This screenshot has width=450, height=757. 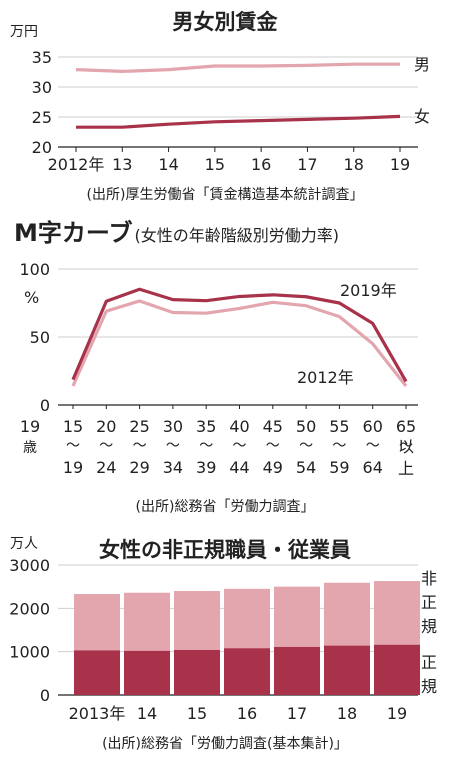 I want to click on m-curve-x-tick-top: 15, so click(x=73, y=426).